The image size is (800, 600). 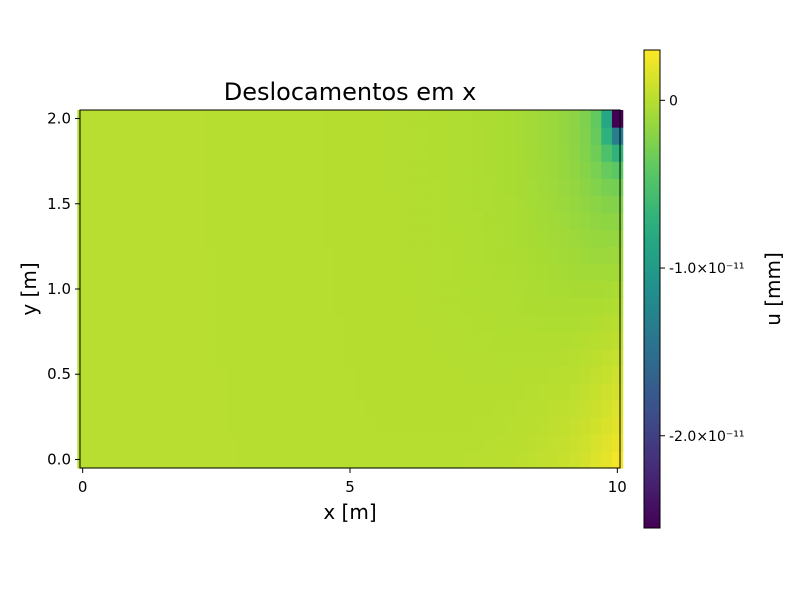 What do you see at coordinates (59, 204) in the screenshot?
I see `y-tick-label: 1.5` at bounding box center [59, 204].